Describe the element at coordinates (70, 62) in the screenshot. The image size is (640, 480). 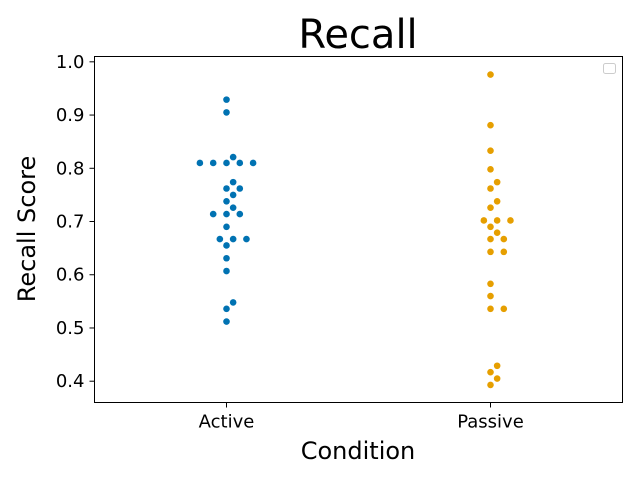
I see `y-tick-label: 1.0` at that location.